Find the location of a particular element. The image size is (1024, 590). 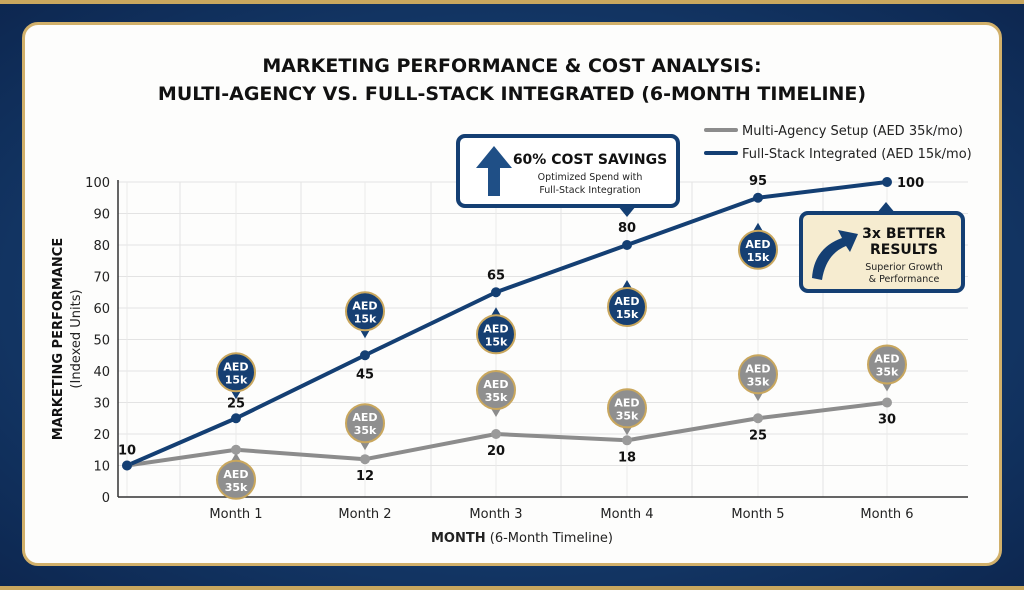

x-tick-label: Month 2 is located at coordinates (364, 514).